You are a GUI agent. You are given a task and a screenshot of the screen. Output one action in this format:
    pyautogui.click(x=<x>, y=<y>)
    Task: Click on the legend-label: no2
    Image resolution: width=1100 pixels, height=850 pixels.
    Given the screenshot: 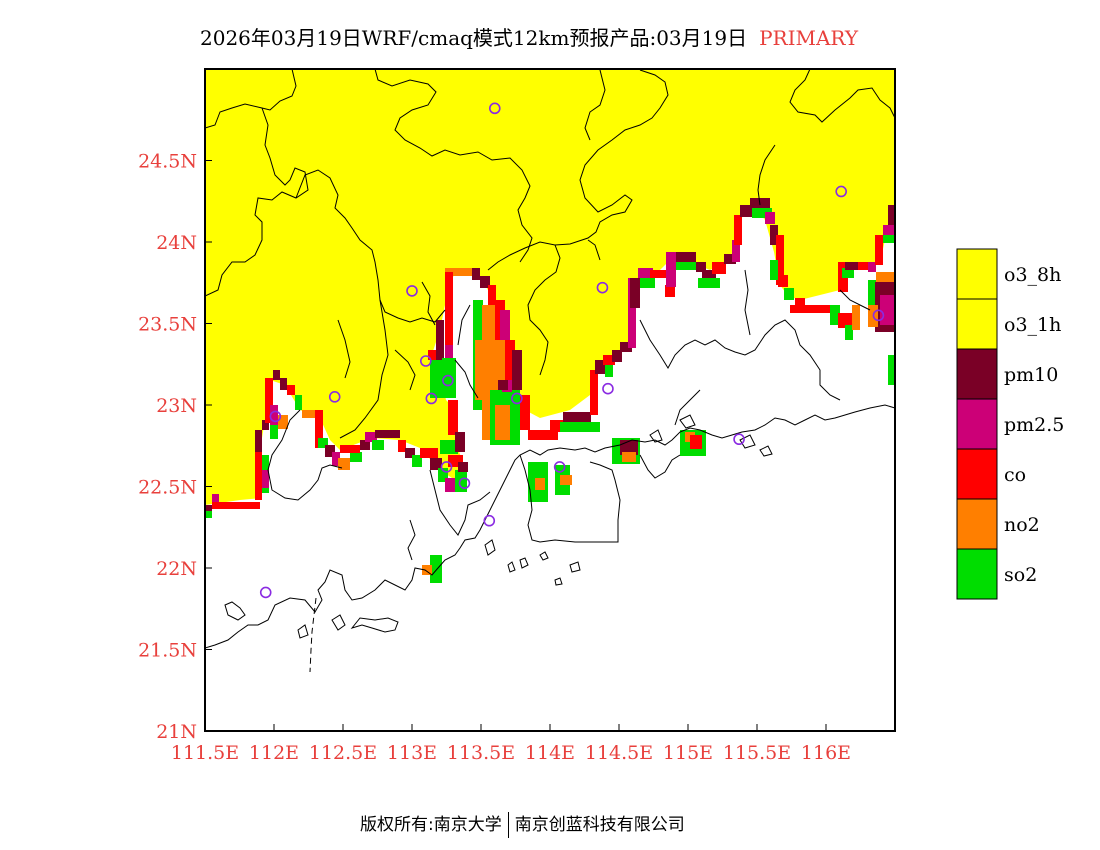 What is the action you would take?
    pyautogui.click(x=1022, y=525)
    